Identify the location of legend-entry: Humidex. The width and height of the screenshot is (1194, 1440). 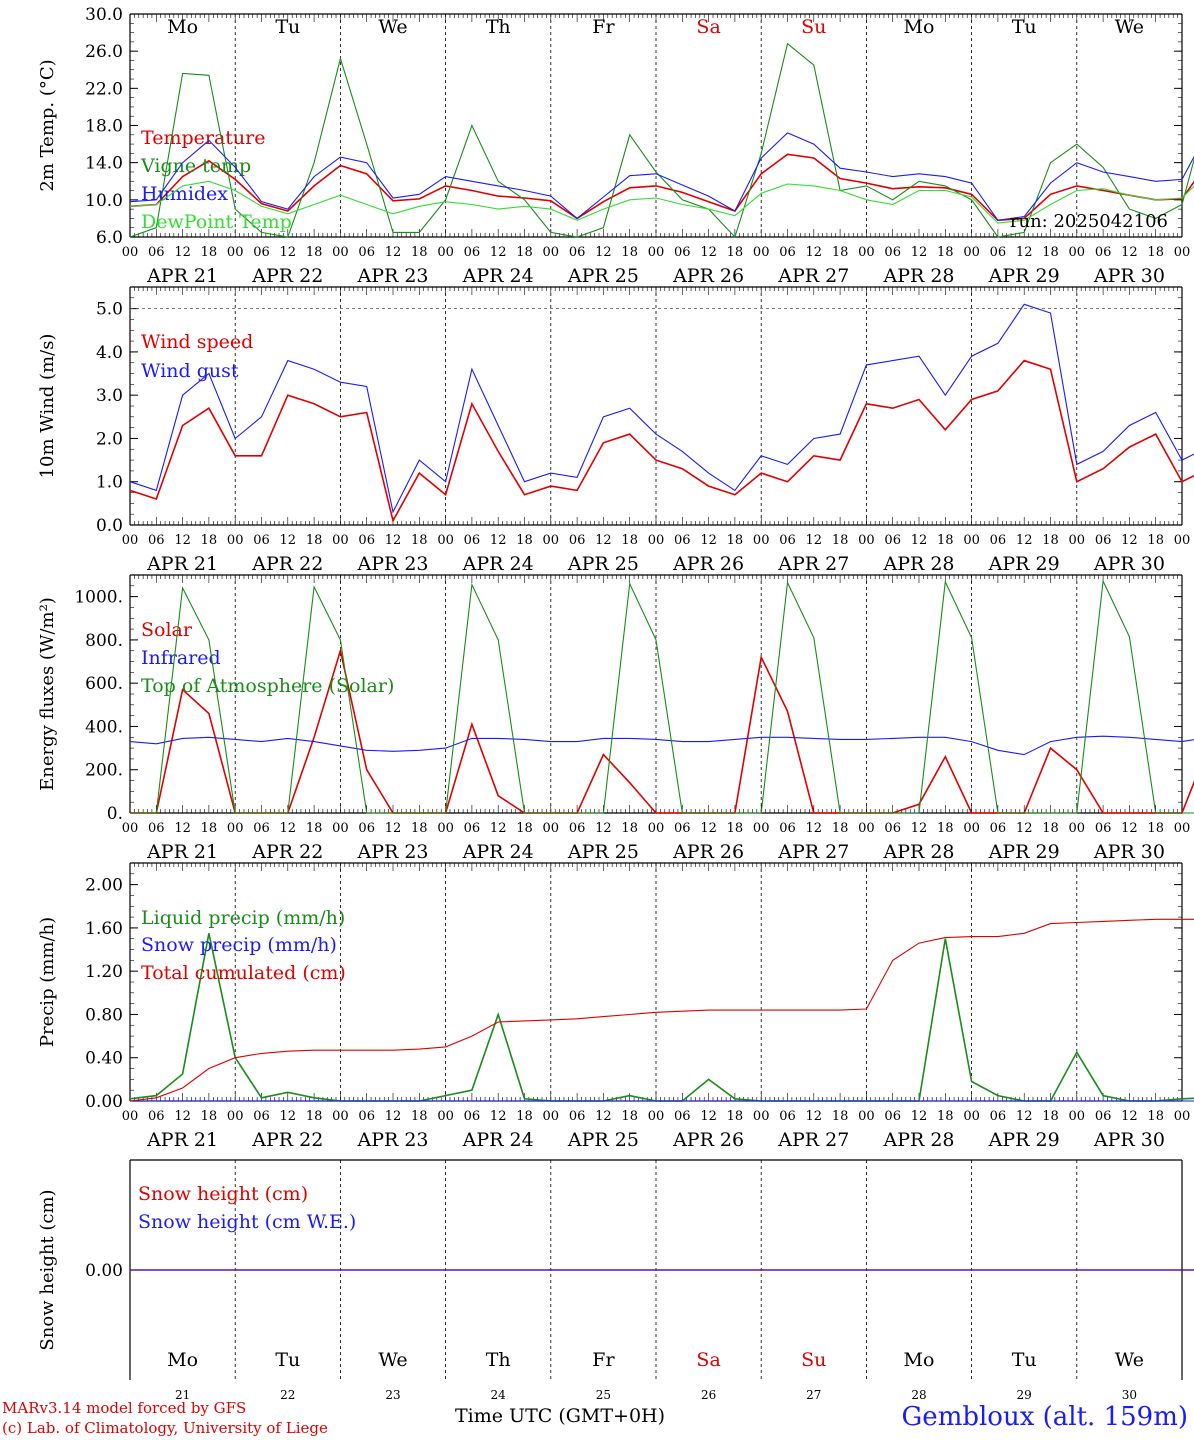
(184, 194).